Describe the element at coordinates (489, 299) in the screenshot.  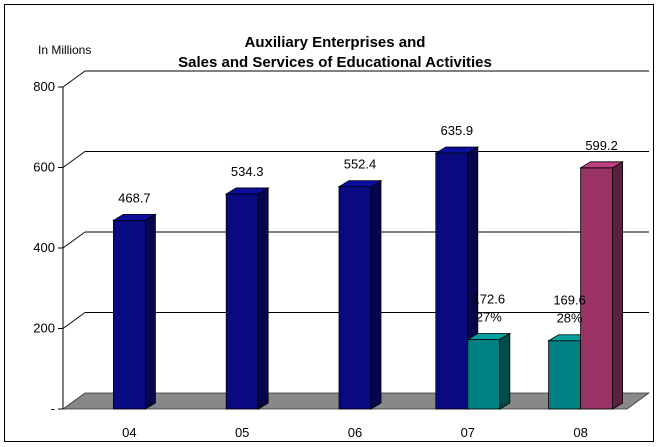
I see `data-label: 172.6` at that location.